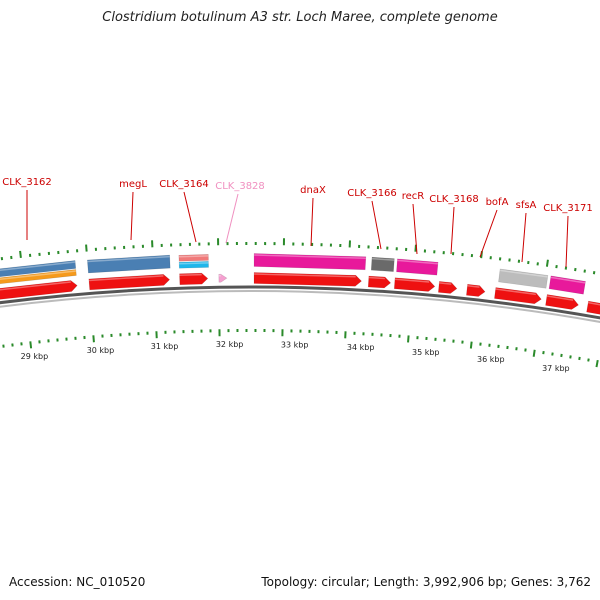 The image size is (600, 600). Describe the element at coordinates (101, 350) in the screenshot. I see `kbp-label: 30 kbp` at that location.